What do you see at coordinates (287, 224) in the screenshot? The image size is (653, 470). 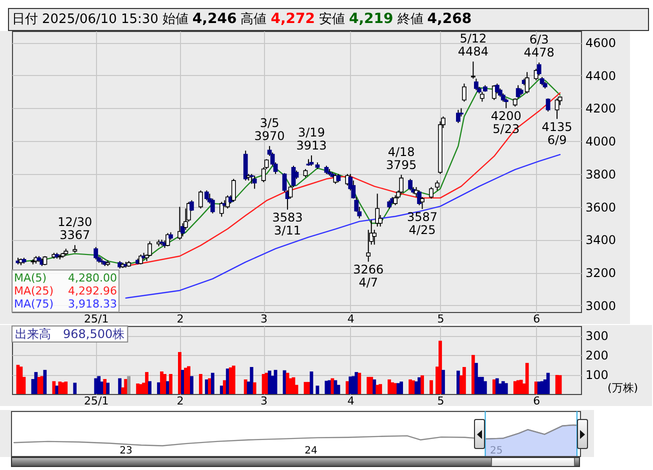 I see `annotation: 3583 3/11` at bounding box center [287, 224].